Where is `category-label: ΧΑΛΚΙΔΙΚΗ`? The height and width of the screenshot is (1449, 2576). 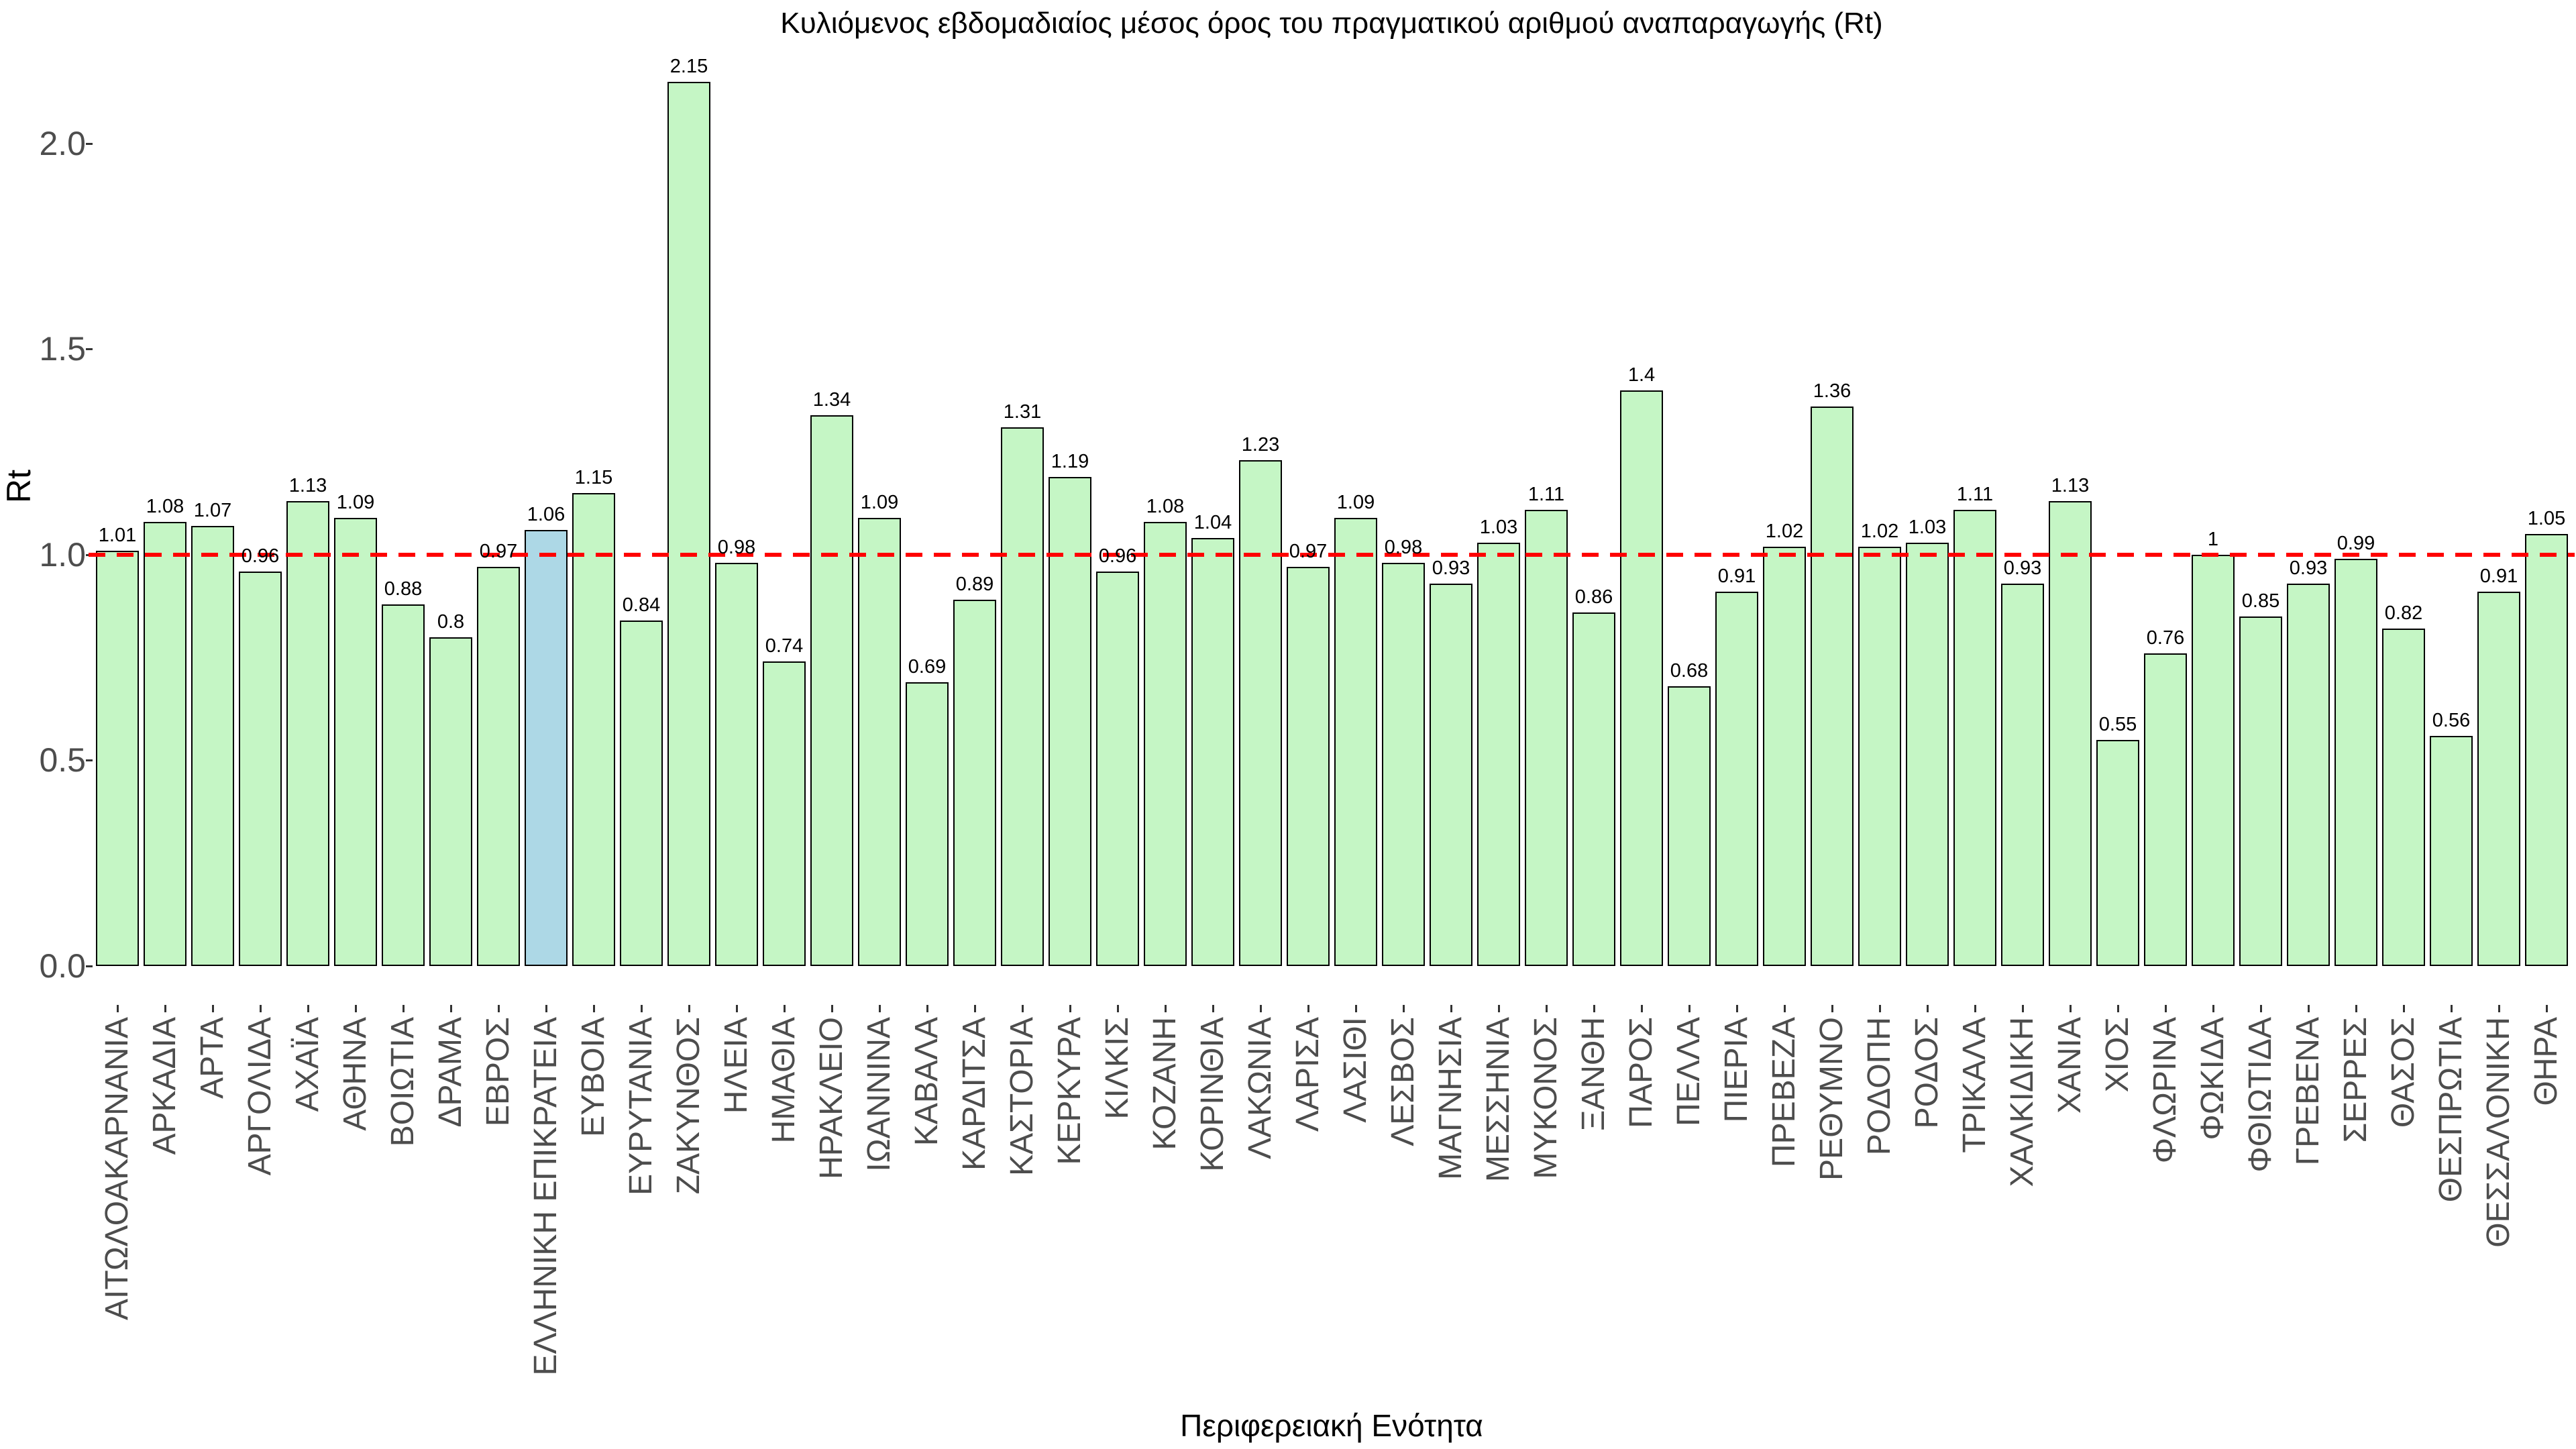 category-label: ΧΑΛΚΙΔΙΚΗ is located at coordinates (2022, 1102).